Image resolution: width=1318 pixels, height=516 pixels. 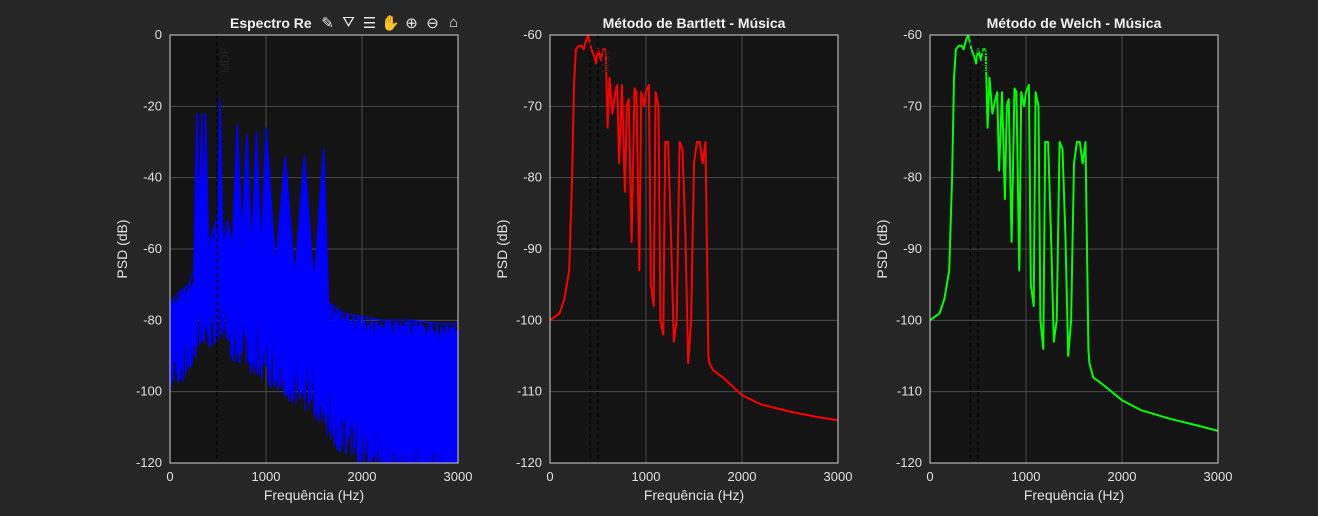 I want to click on chart-title: Método de Welch - Música, so click(x=1074, y=23).